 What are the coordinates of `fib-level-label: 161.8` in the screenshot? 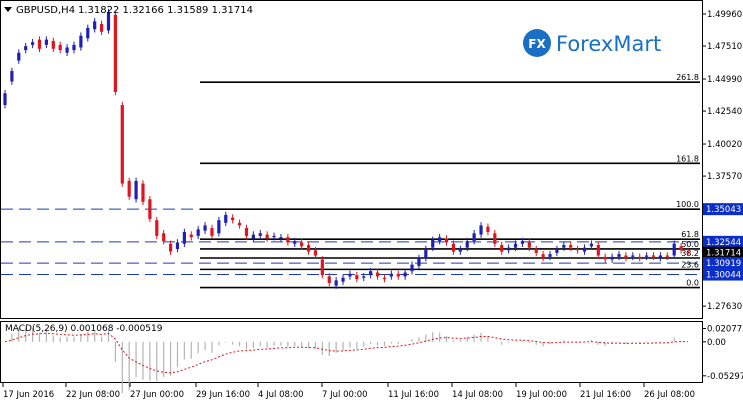 It's located at (687, 158).